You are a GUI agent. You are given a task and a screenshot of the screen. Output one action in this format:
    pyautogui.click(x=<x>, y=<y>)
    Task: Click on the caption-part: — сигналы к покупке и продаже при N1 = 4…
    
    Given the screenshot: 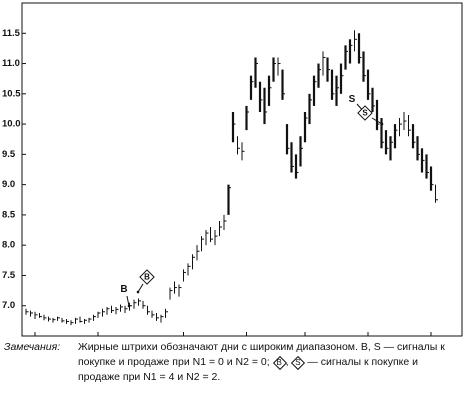 What is the action you would take?
    pyautogui.click(x=248, y=369)
    